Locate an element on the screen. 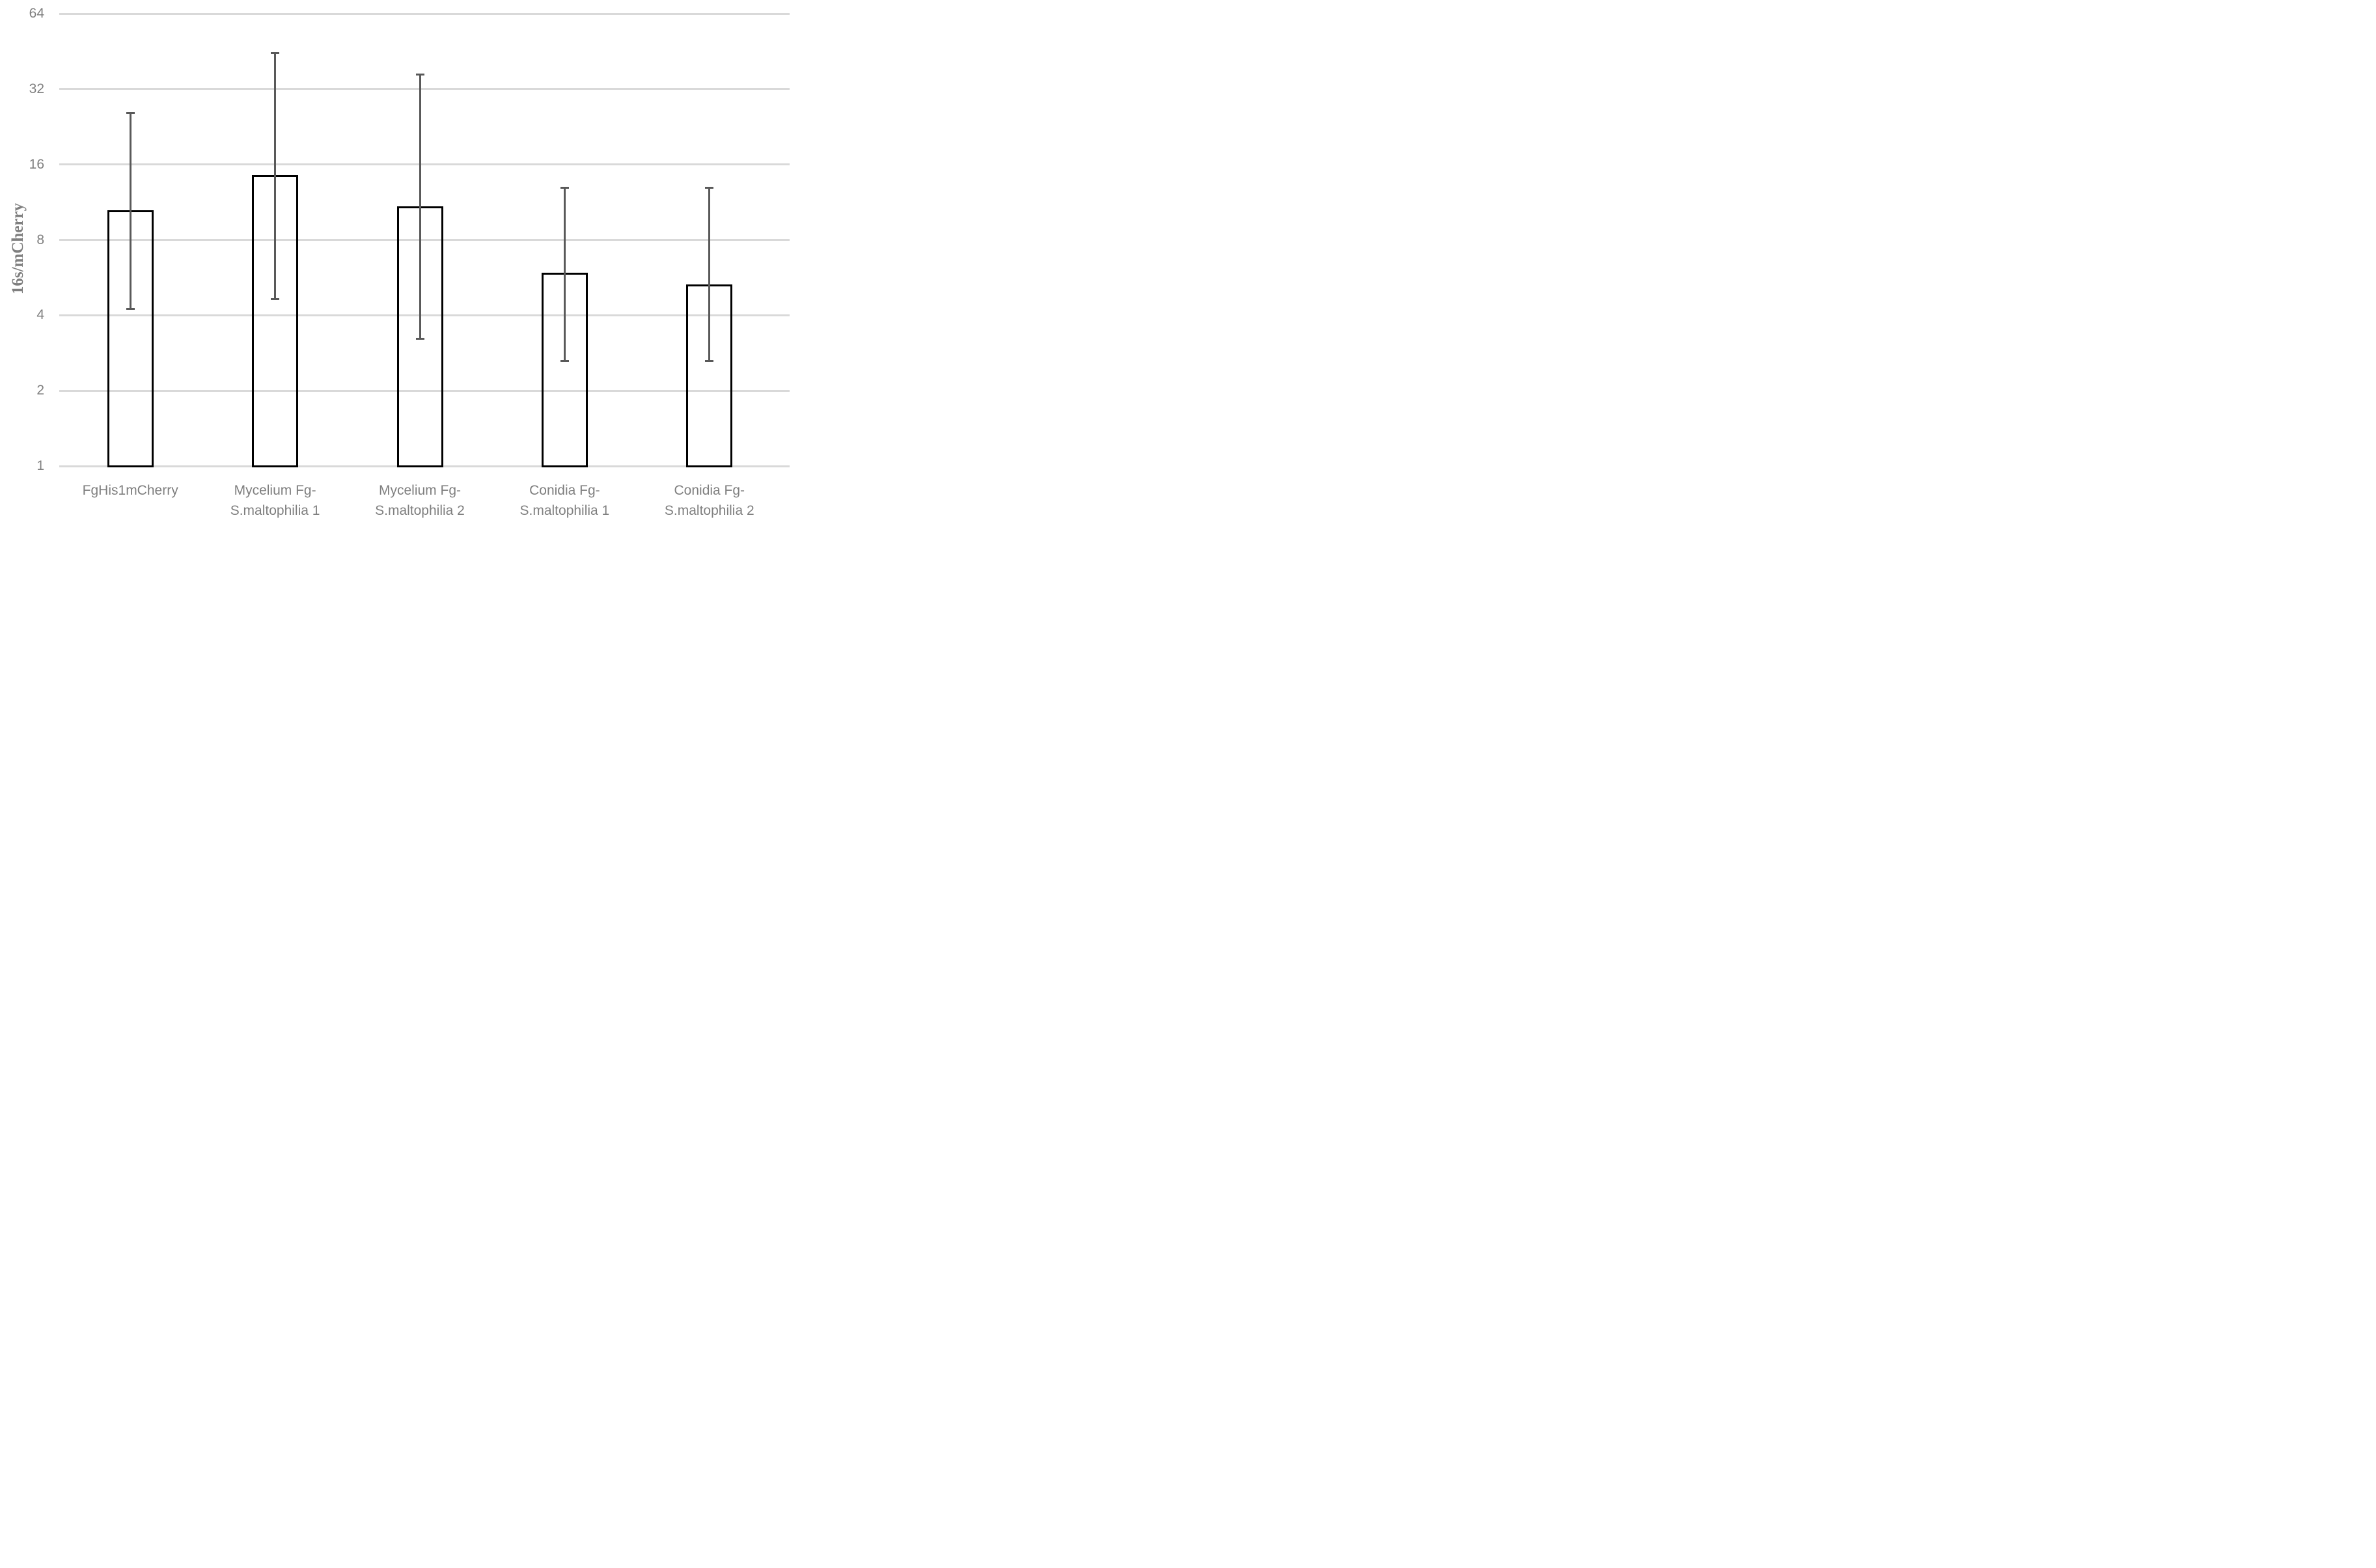 This screenshot has width=2376, height=1568. y-tick-label: 4 is located at coordinates (40, 315).